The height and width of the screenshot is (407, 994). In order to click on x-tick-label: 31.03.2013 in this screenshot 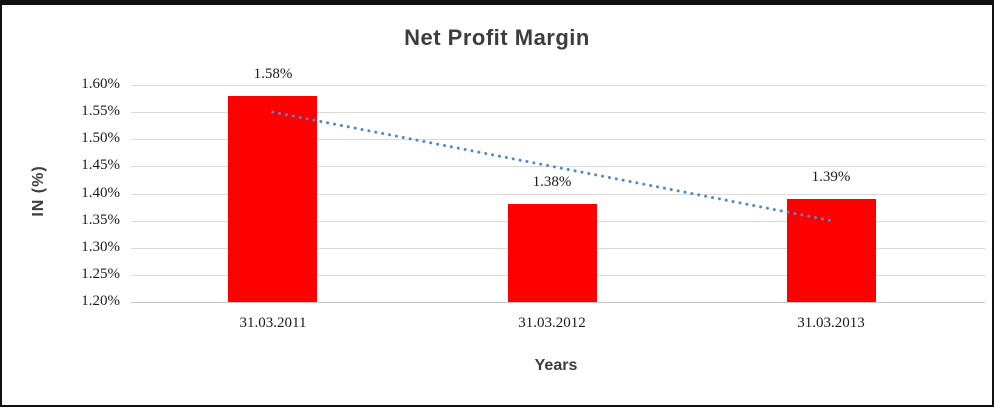, I will do `click(831, 323)`.